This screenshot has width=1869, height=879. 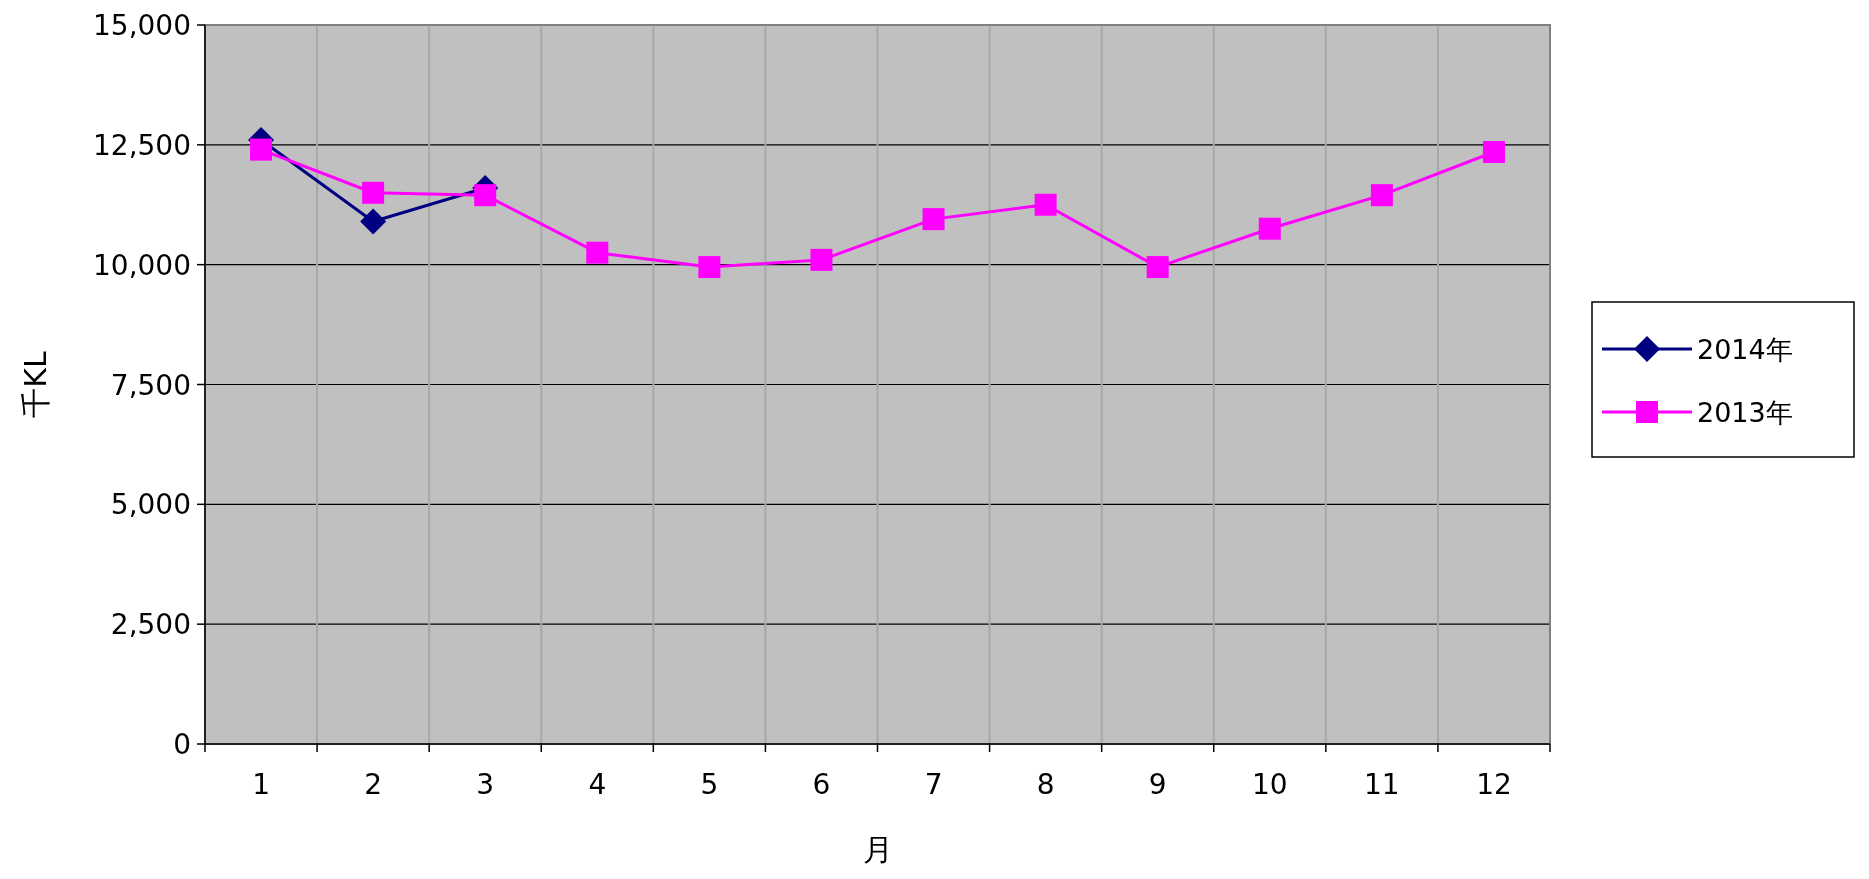 What do you see at coordinates (182, 744) in the screenshot?
I see `y-tick-label: 0` at bounding box center [182, 744].